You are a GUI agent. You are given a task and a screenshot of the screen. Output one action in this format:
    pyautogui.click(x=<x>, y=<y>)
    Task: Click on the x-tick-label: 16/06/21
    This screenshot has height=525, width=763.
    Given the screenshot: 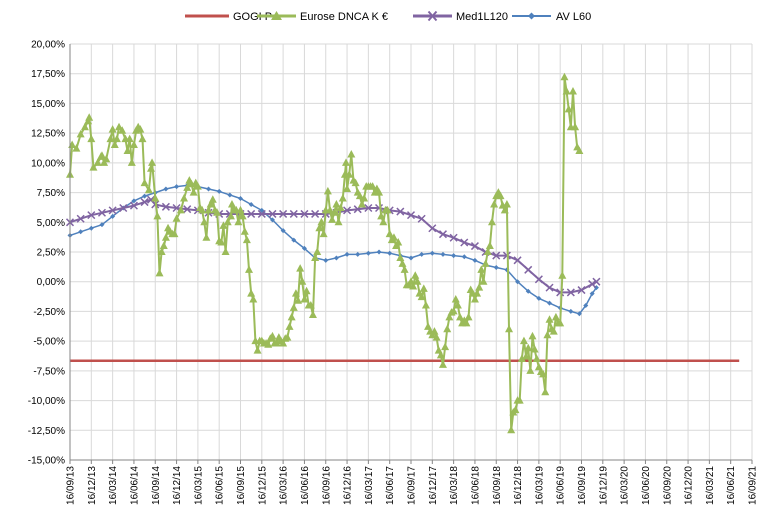 What is the action you would take?
    pyautogui.click(x=731, y=485)
    